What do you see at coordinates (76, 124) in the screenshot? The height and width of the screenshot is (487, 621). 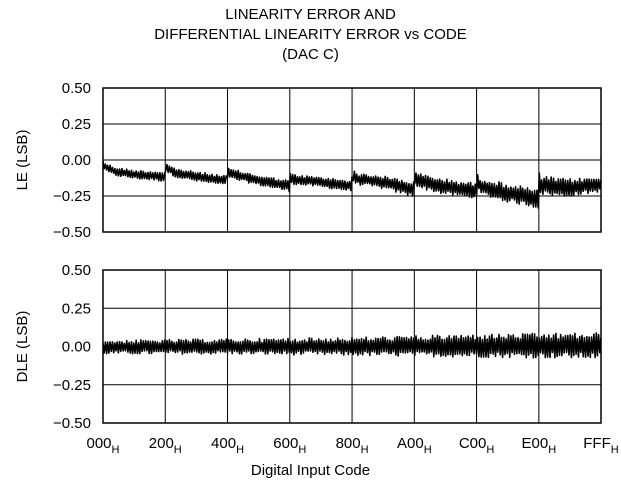 I see `panel-1-y-tick-label: 0.25` at bounding box center [76, 124].